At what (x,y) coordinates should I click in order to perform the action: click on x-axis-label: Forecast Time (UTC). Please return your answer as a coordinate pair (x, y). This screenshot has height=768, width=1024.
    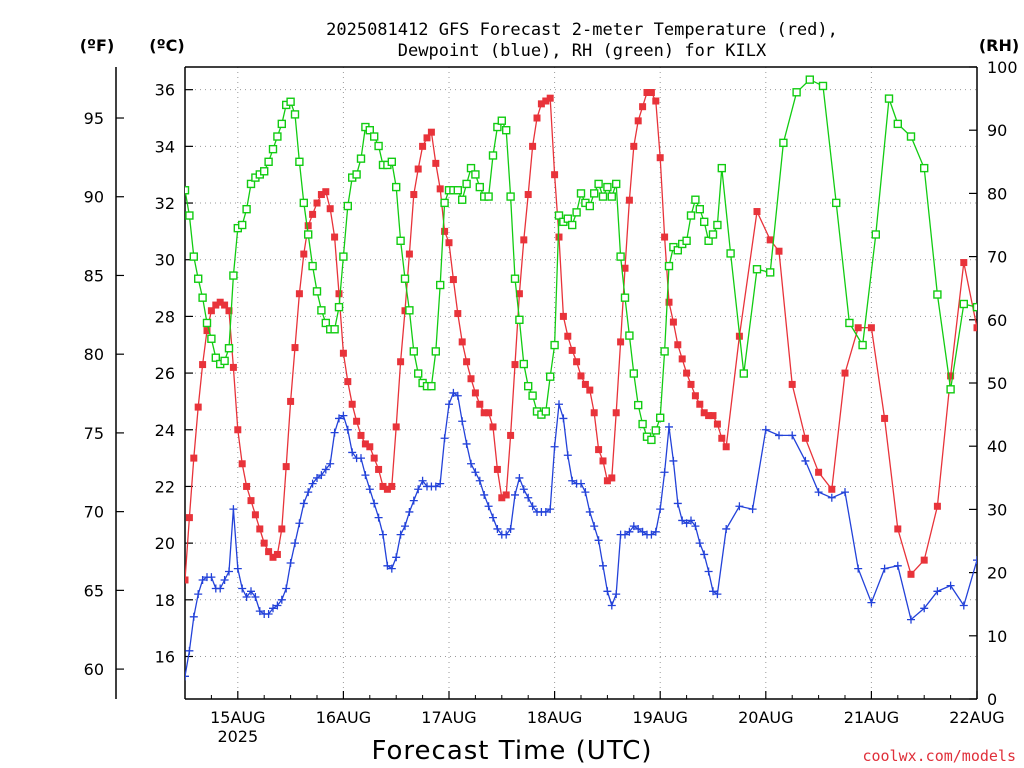
    Looking at the image, I should click on (511, 751).